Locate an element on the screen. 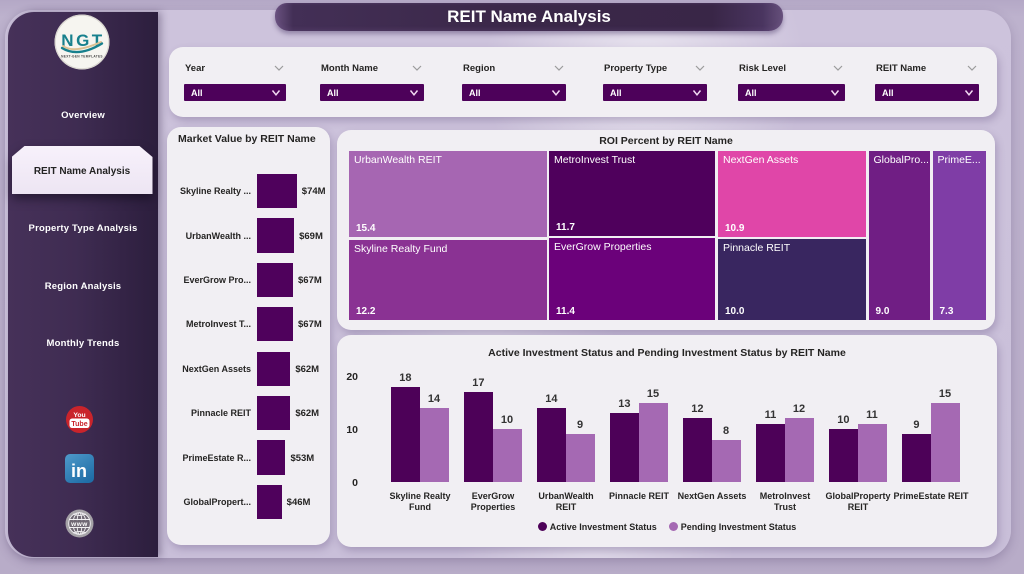  svg-text: in is located at coordinates (79, 471).